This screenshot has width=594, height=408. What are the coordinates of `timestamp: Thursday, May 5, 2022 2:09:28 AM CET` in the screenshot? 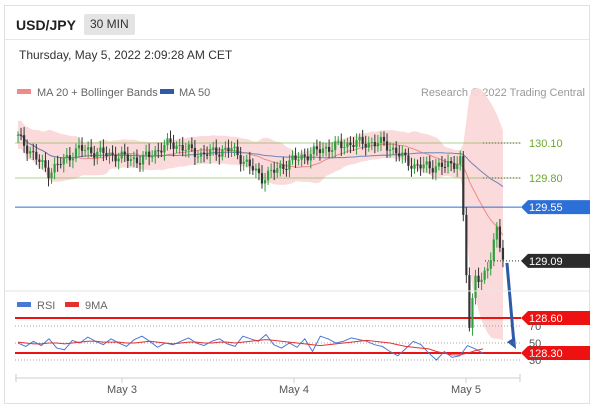 It's located at (126, 55).